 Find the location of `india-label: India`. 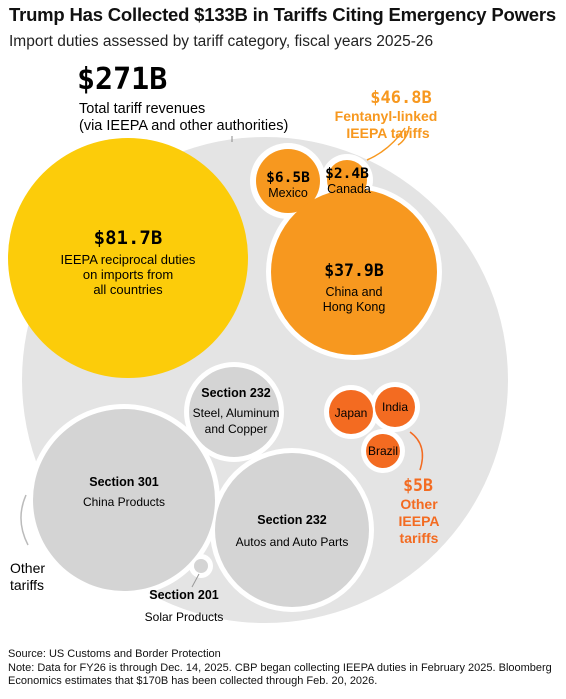

india-label: India is located at coordinates (395, 407).